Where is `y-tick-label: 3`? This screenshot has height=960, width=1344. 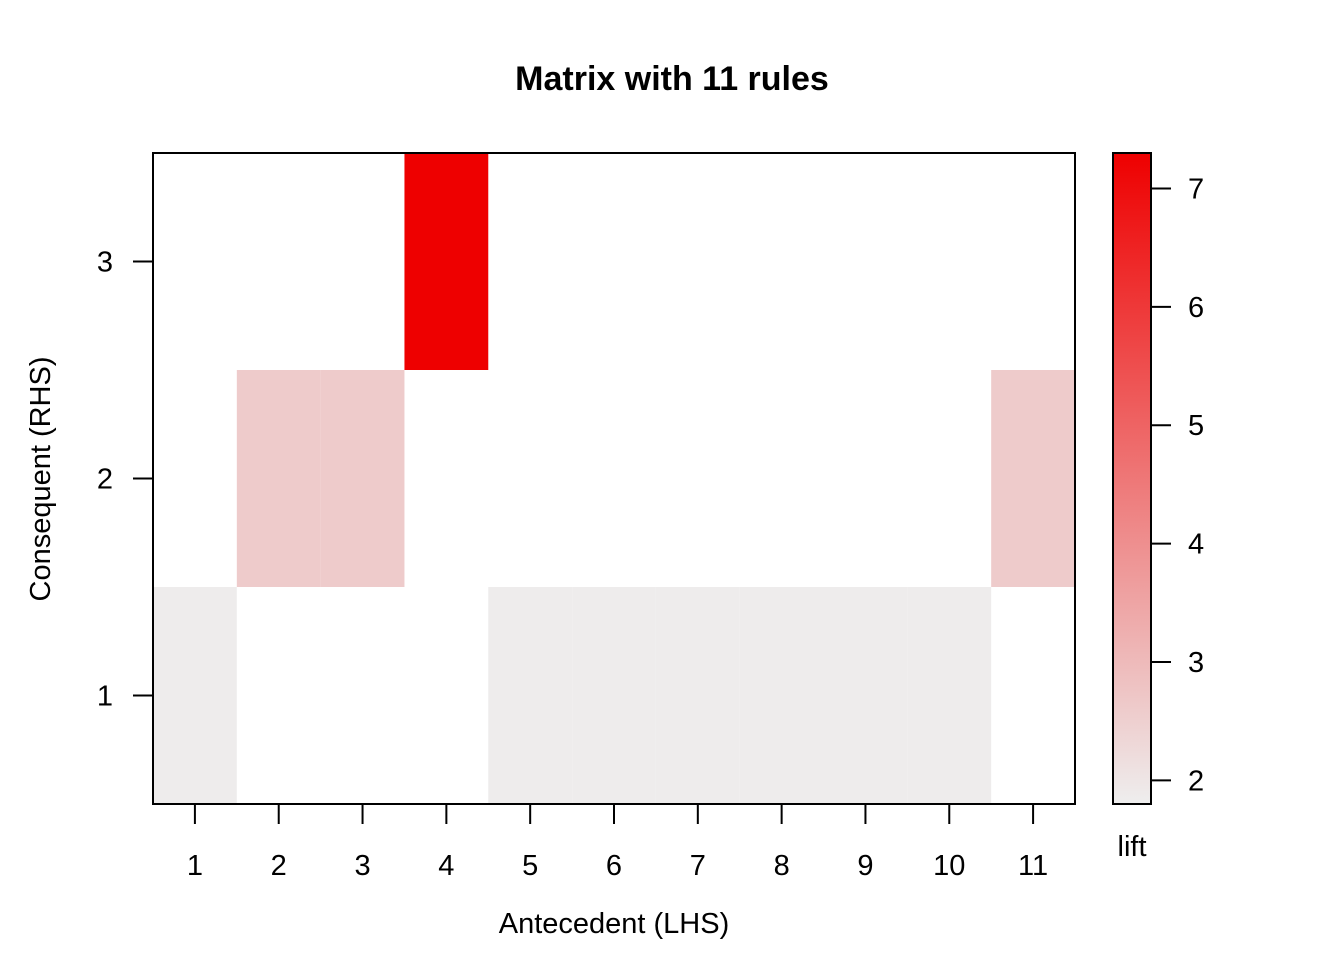
y-tick-label: 3 is located at coordinates (105, 263).